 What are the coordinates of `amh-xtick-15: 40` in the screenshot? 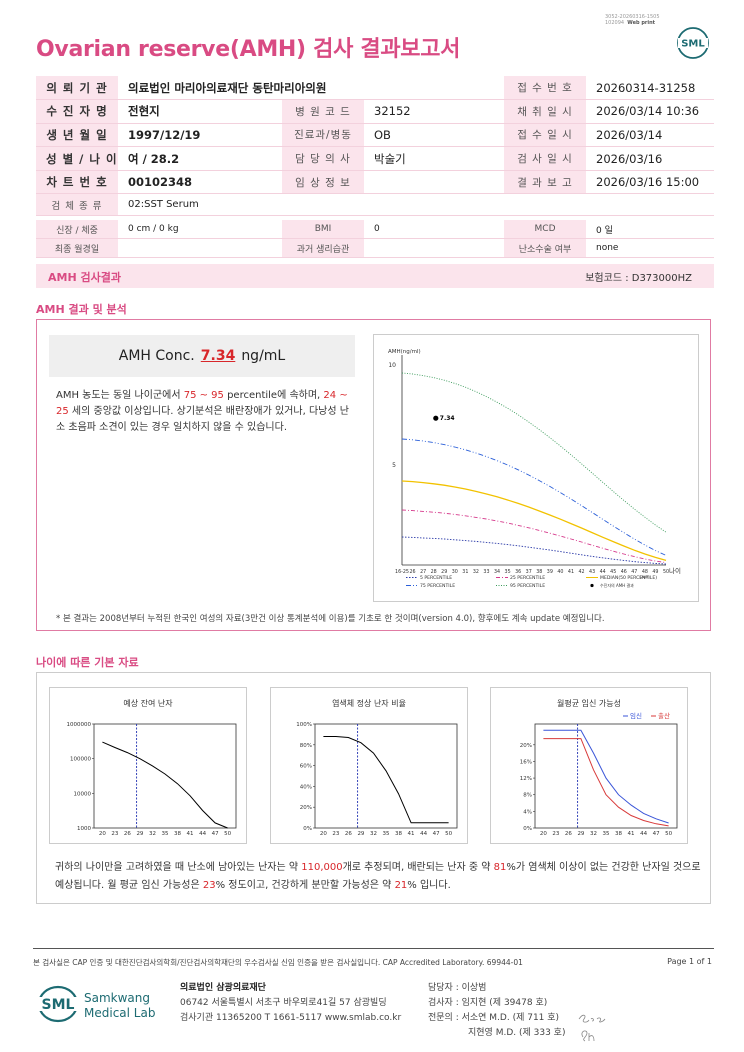 It's located at (560, 572).